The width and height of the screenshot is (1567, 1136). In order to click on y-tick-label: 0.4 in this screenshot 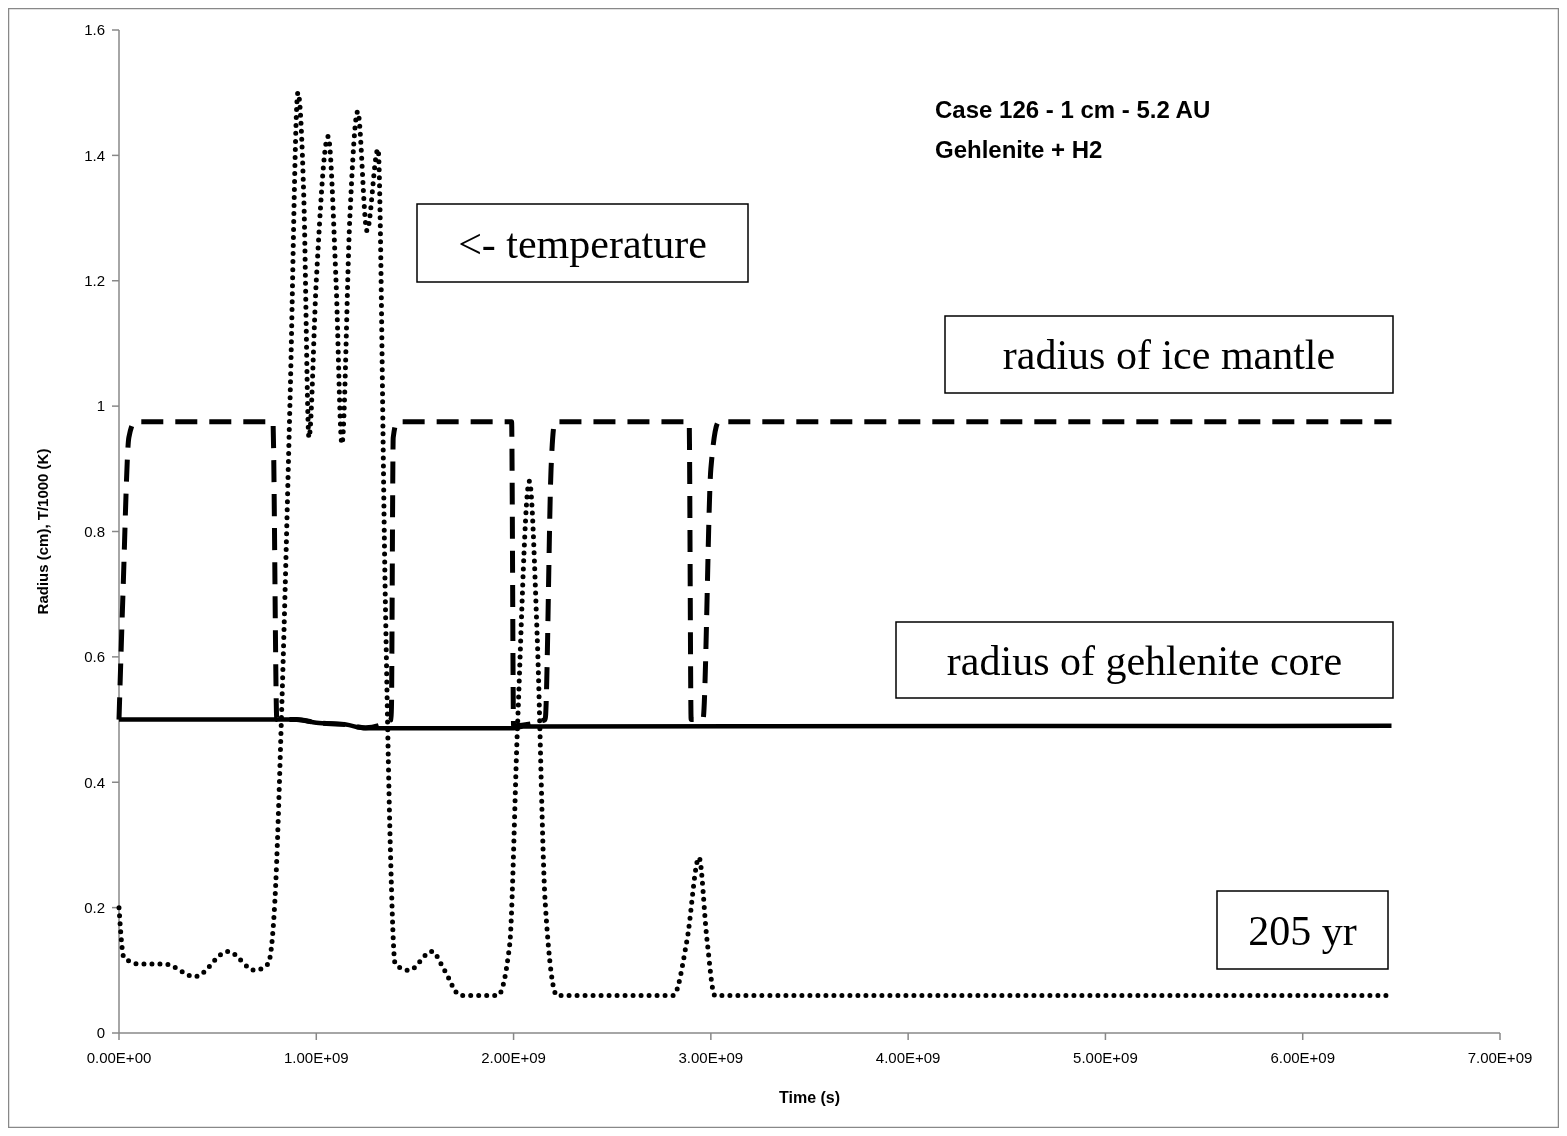, I will do `click(94, 782)`.